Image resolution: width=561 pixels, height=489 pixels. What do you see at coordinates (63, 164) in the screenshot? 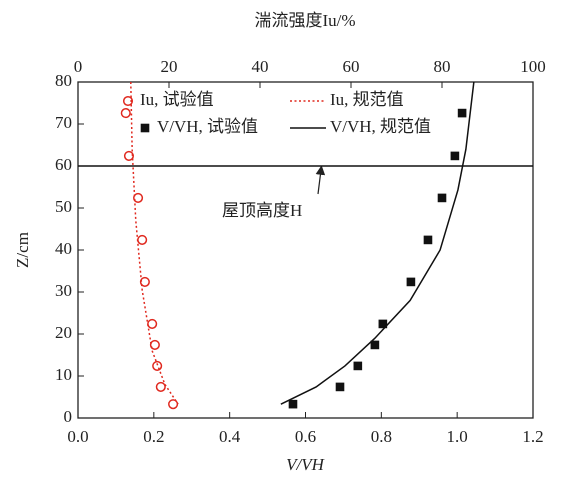
I see `y-tick-label: 60` at bounding box center [63, 164].